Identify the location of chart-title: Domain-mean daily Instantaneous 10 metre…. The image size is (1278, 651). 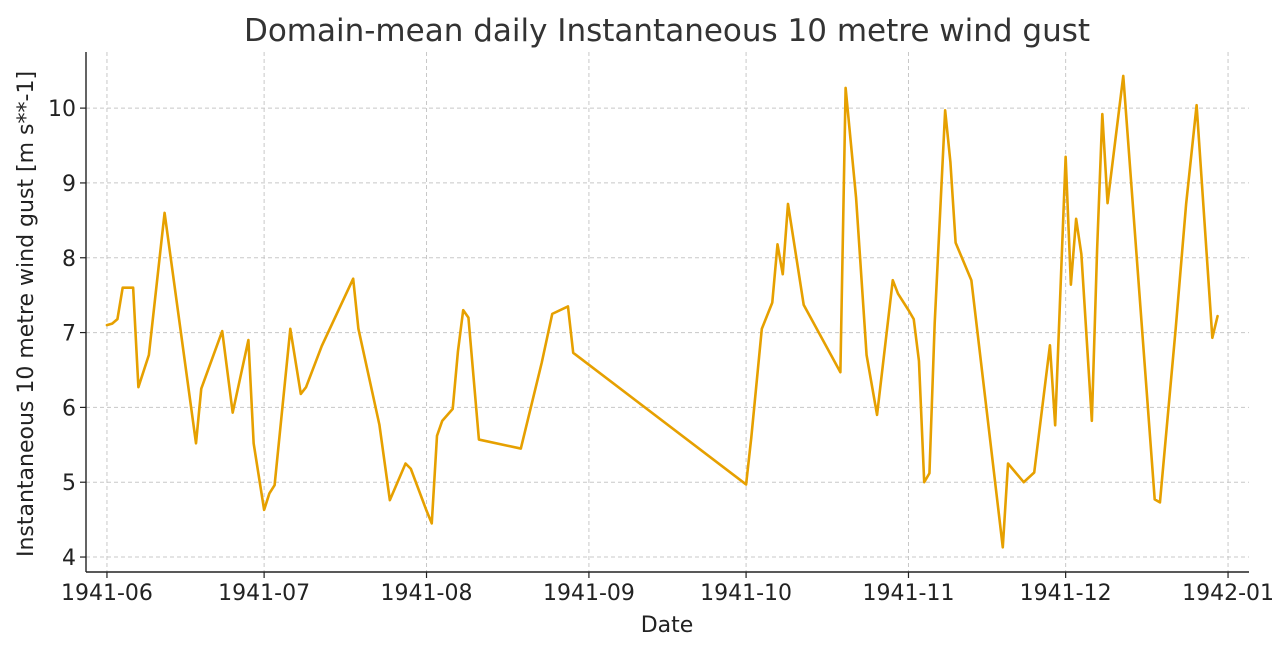
(667, 31).